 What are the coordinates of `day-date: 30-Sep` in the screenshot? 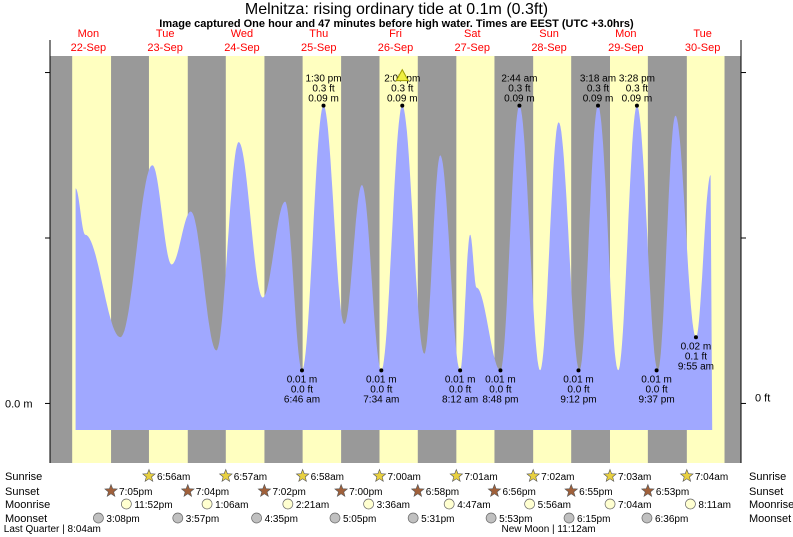 It's located at (702, 48).